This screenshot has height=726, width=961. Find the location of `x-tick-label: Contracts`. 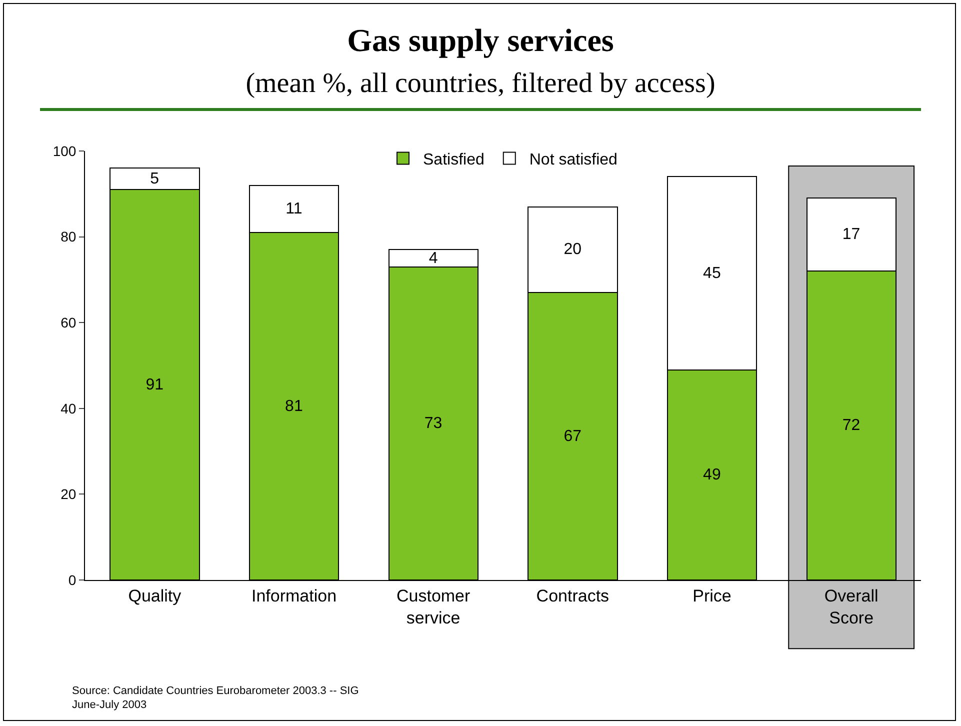

x-tick-label: Contracts is located at coordinates (573, 596).